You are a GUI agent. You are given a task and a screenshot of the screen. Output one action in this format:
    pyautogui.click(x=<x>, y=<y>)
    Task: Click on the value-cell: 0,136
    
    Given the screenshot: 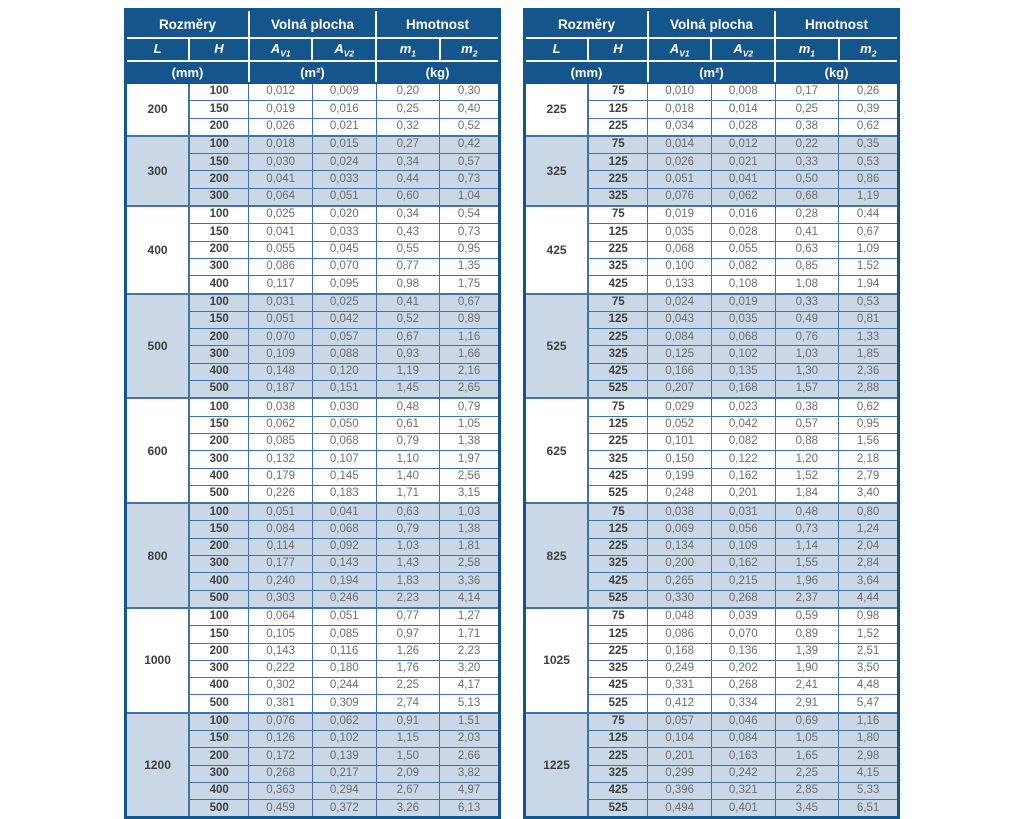 What is the action you would take?
    pyautogui.click(x=743, y=651)
    